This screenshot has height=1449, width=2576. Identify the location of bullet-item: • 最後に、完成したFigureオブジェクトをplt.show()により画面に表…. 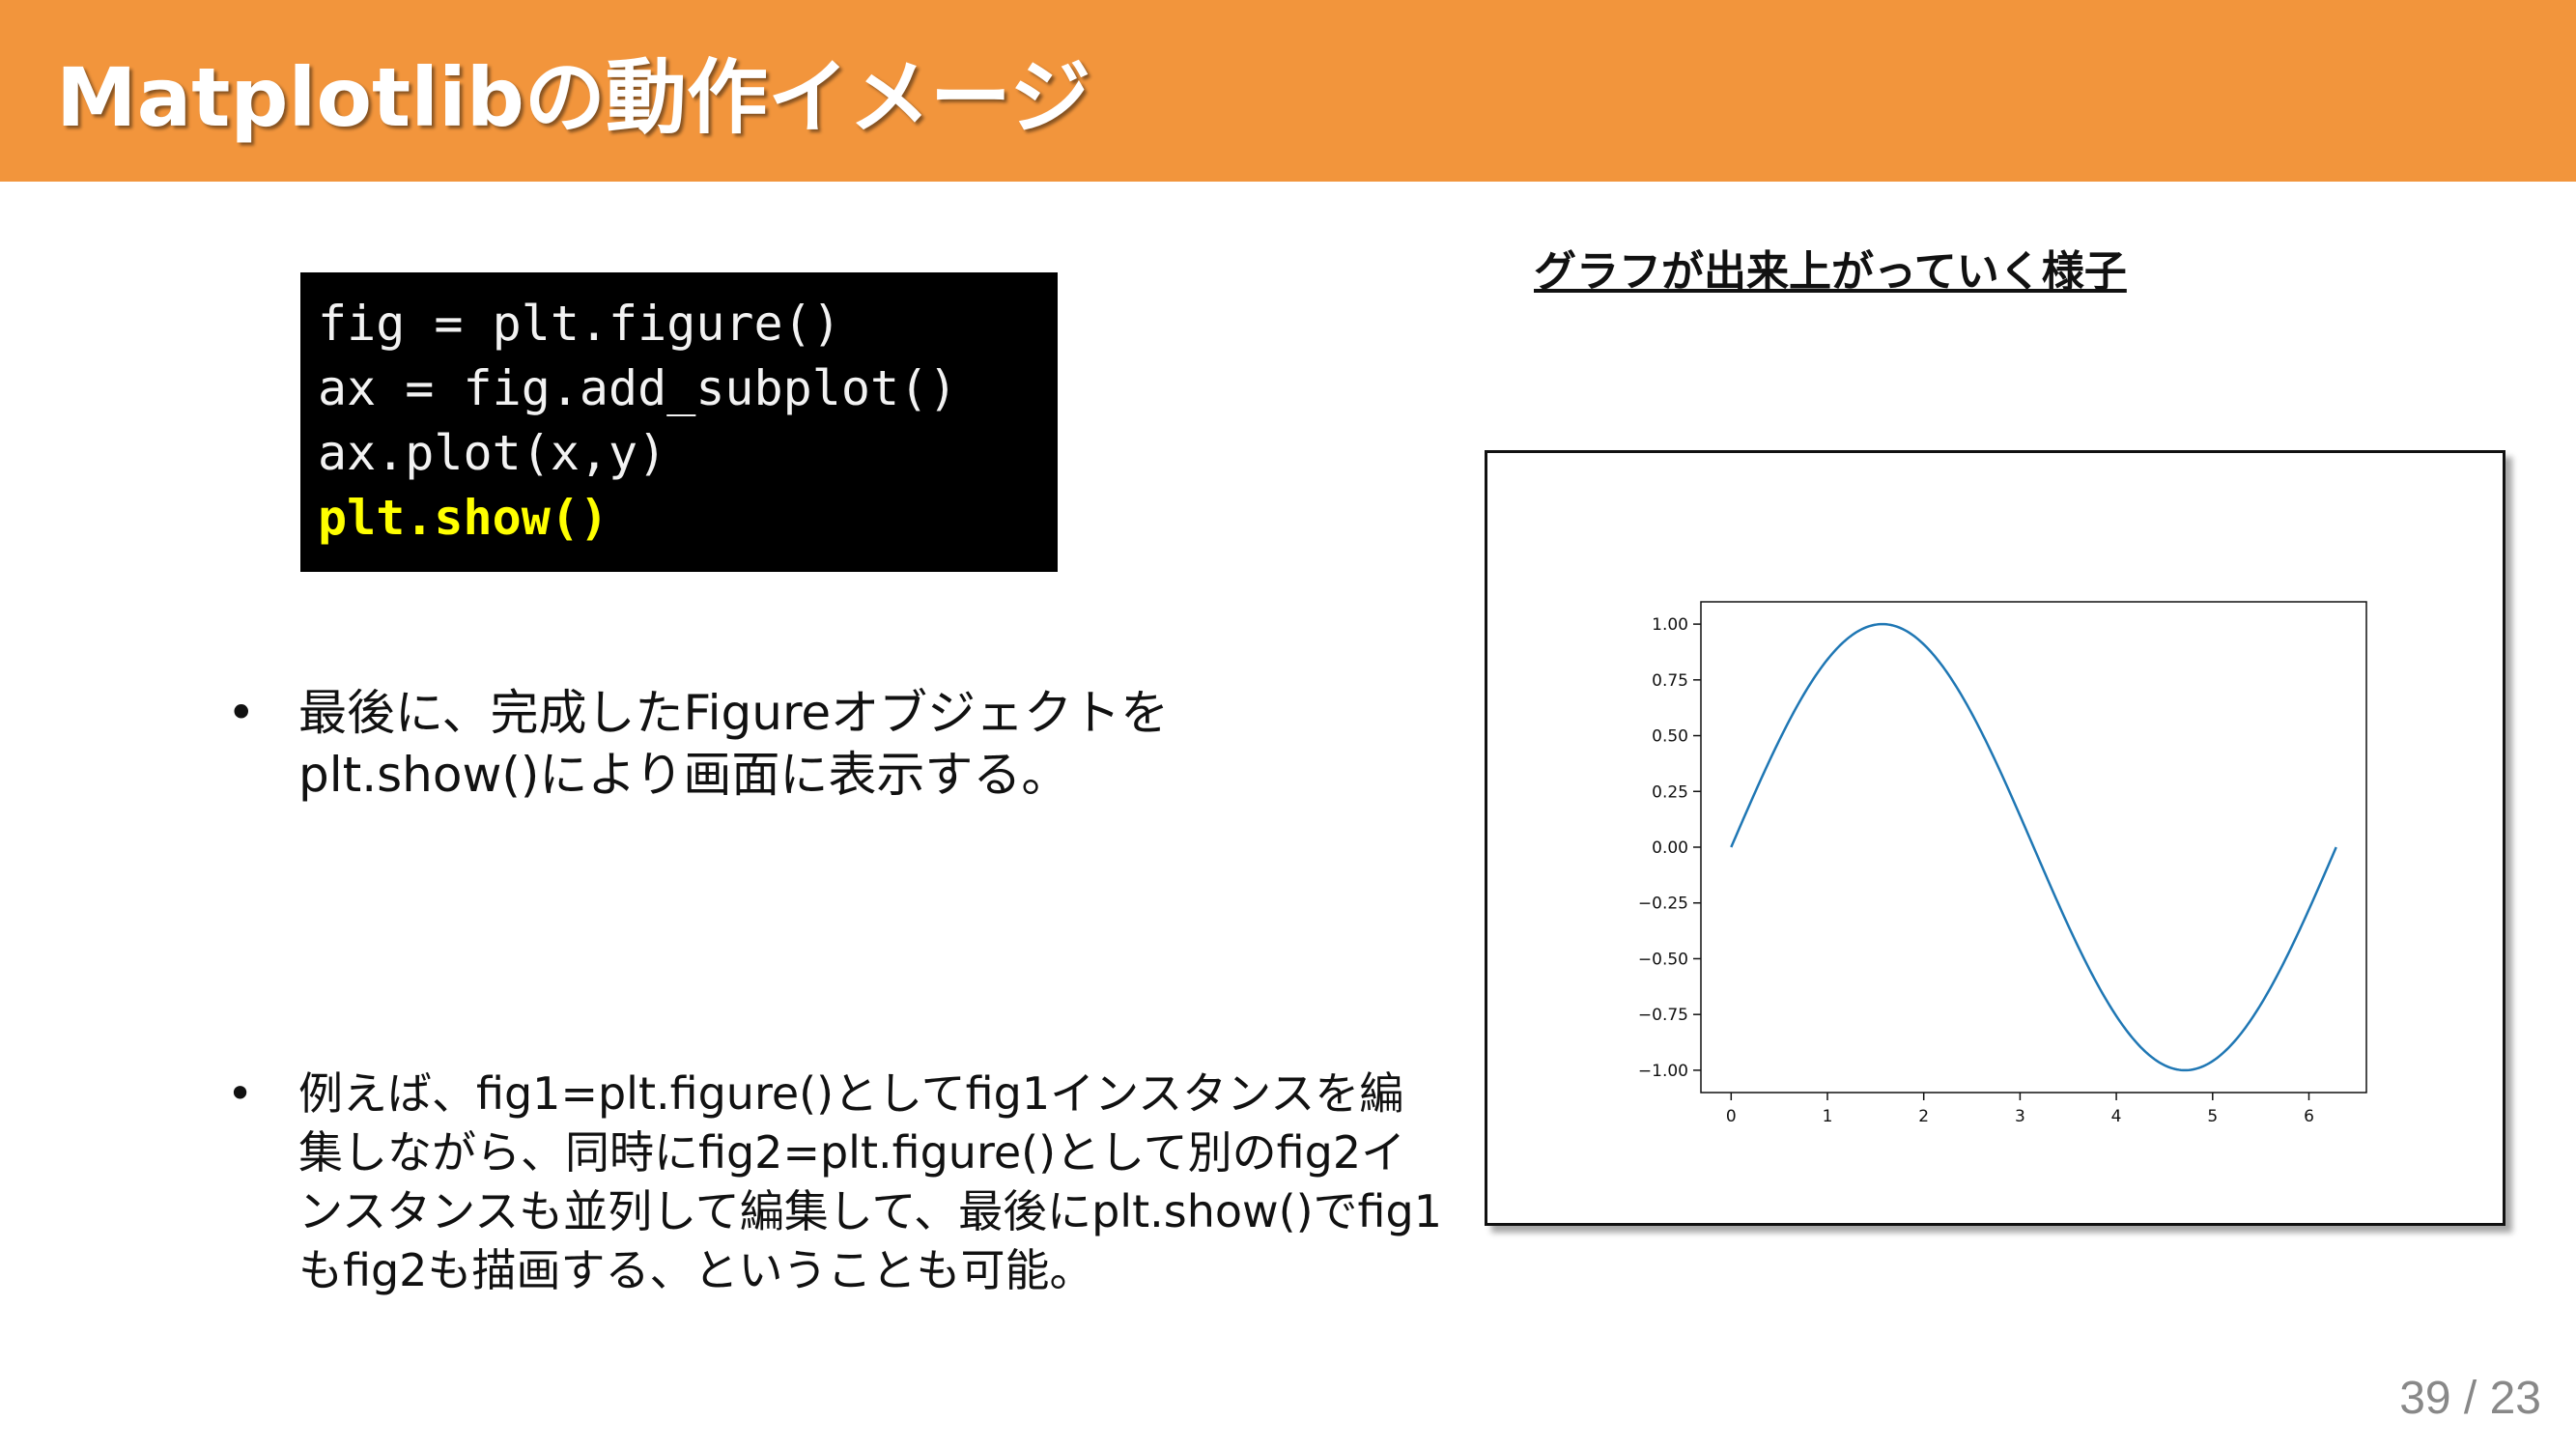
(750, 744).